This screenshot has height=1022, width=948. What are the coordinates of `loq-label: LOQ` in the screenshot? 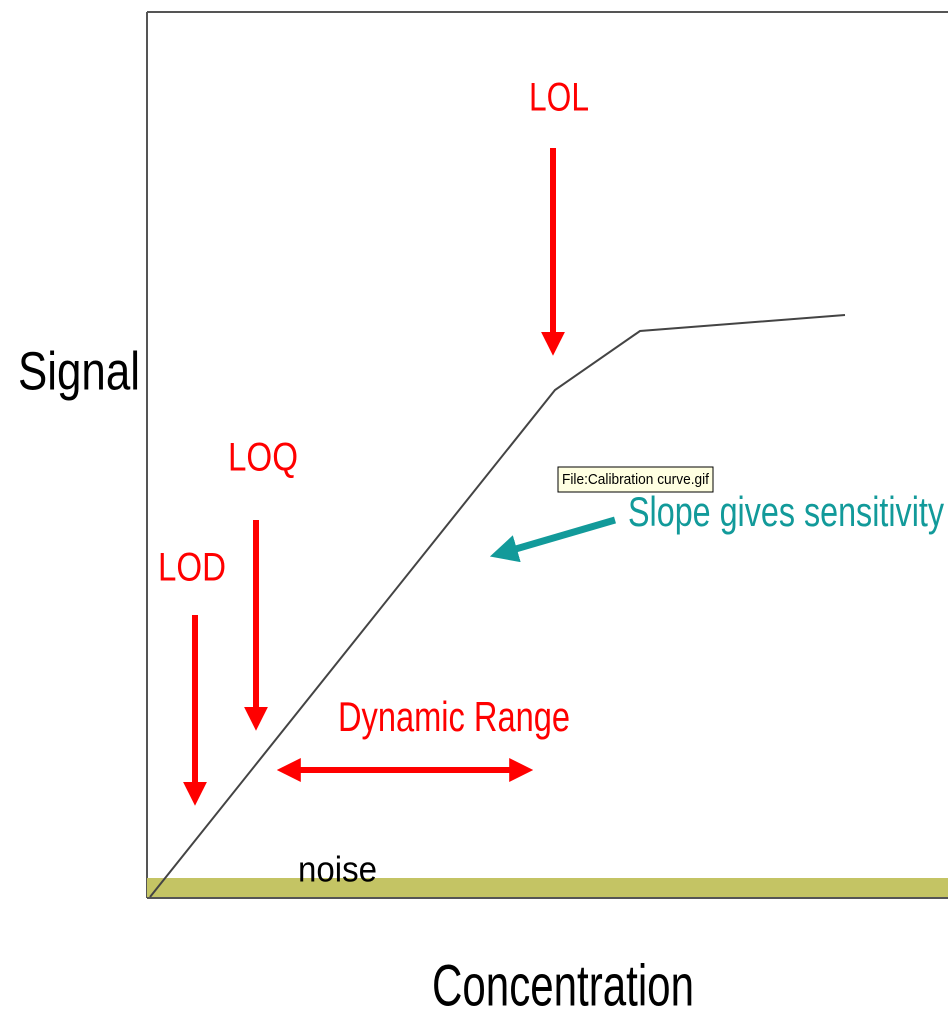 It's located at (263, 458).